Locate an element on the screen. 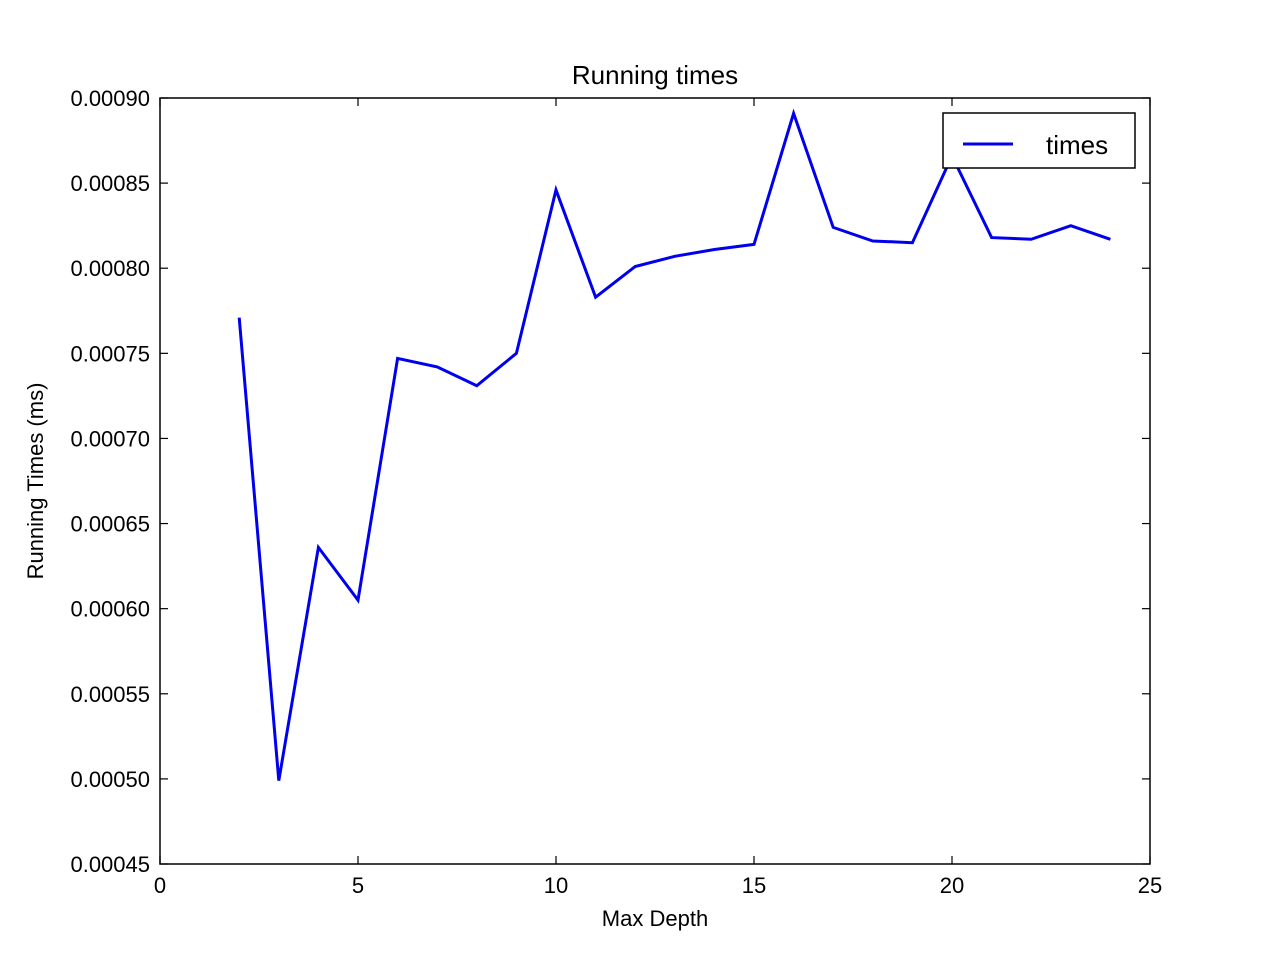  y-tick-label: 0.00070 is located at coordinates (110, 438).